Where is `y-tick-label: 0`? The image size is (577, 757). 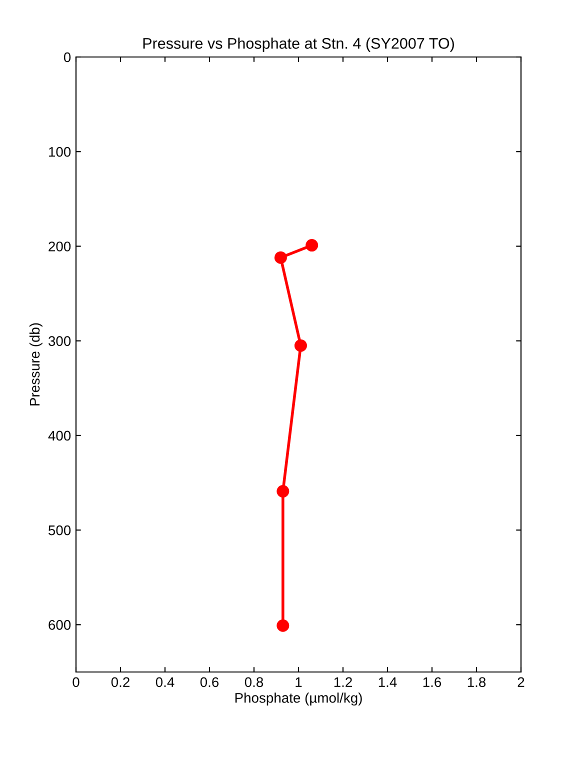
y-tick-label: 0 is located at coordinates (67, 57).